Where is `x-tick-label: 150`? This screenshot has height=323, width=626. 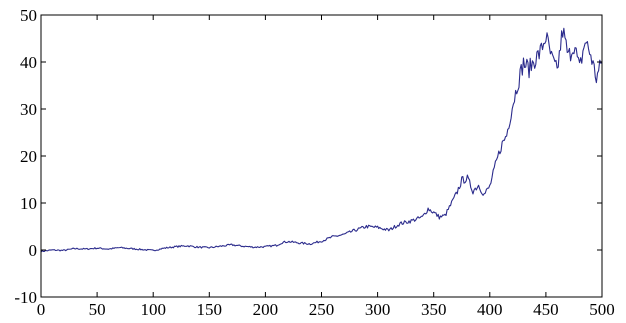 x-tick-label: 150 is located at coordinates (210, 309).